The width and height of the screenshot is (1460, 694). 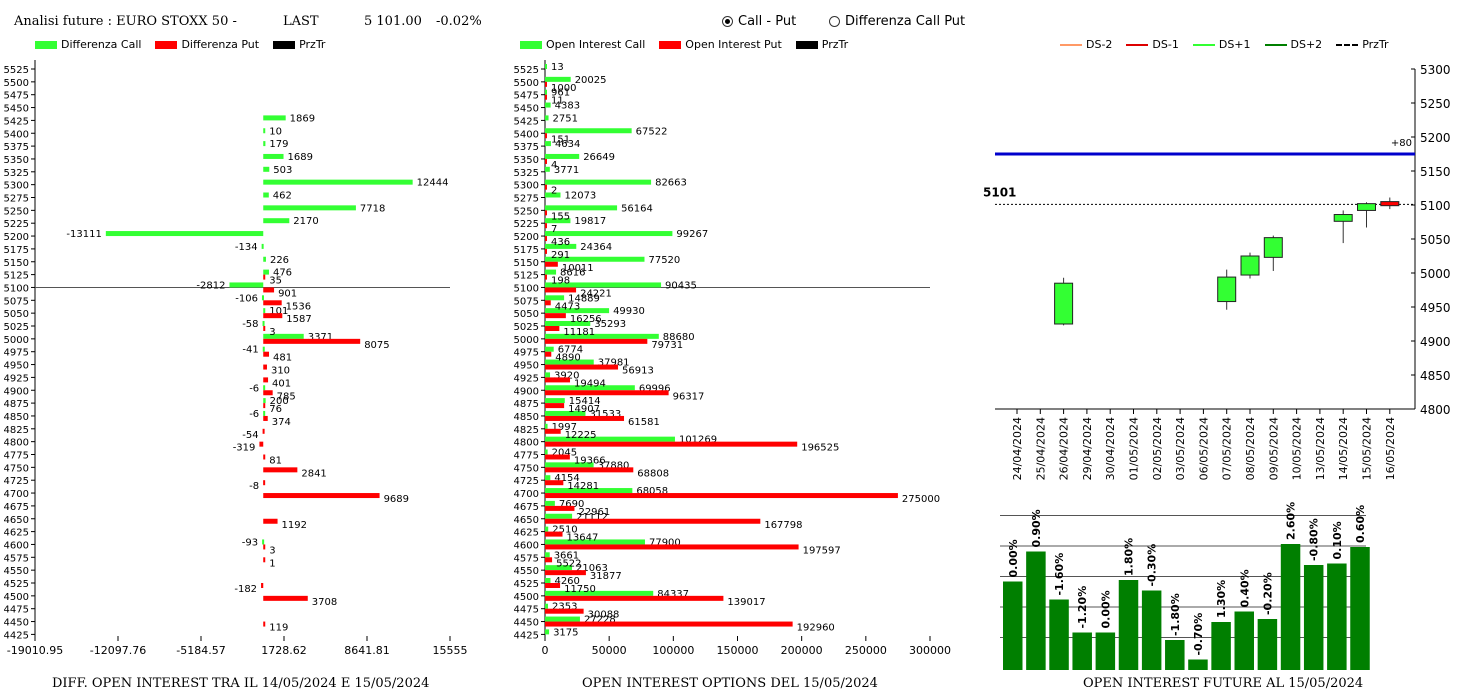 I want to click on y-tick-label: 5350, so click(x=16, y=160).